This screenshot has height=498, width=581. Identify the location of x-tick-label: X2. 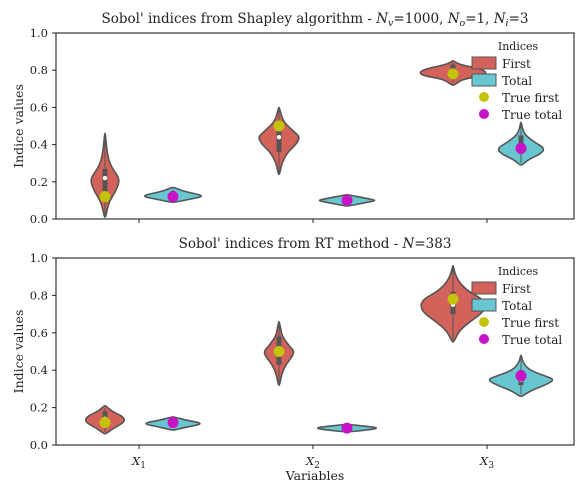
(312, 462).